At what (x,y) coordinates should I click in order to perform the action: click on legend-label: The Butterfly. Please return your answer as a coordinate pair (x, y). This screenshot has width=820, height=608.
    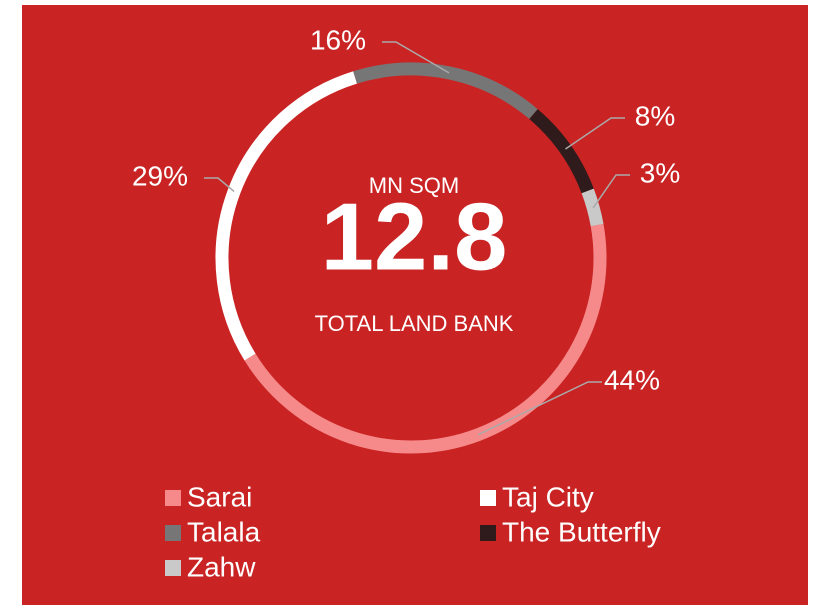
    Looking at the image, I should click on (581, 531).